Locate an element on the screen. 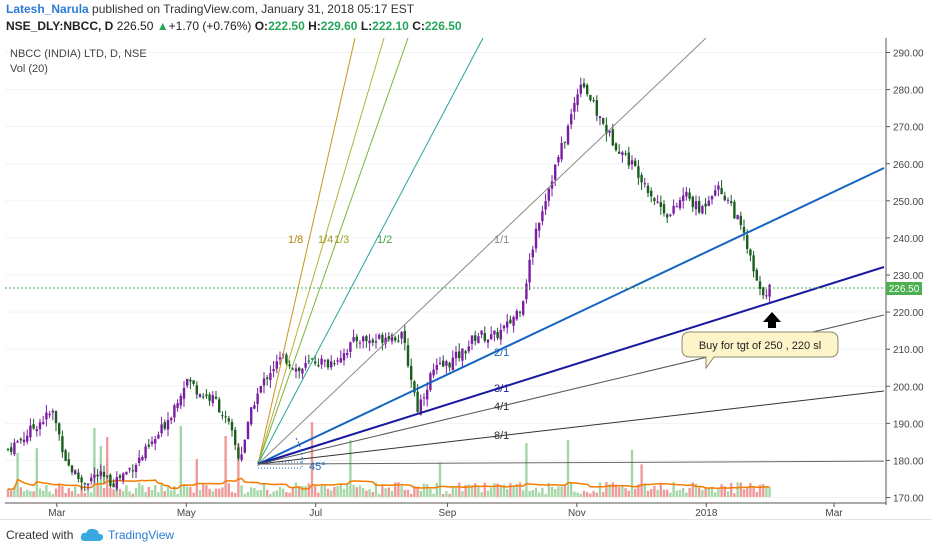 The height and width of the screenshot is (551, 932). low-label: L: is located at coordinates (366, 26).